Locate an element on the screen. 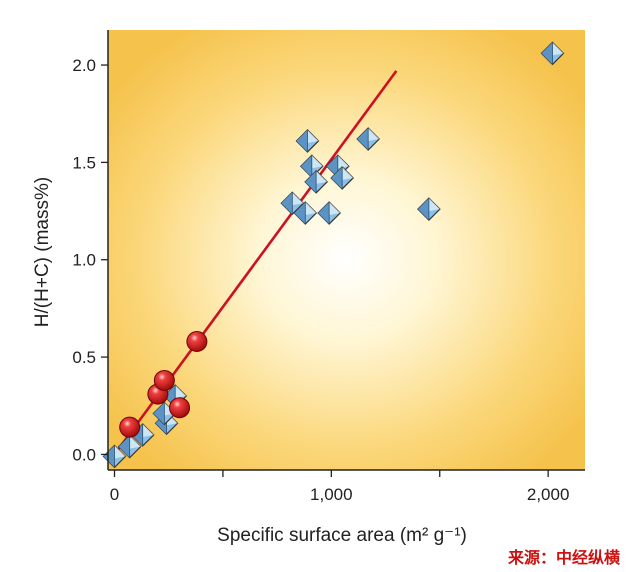 Image resolution: width=627 pixels, height=572 pixels. source-label: 来源：中经纵横 is located at coordinates (564, 557).